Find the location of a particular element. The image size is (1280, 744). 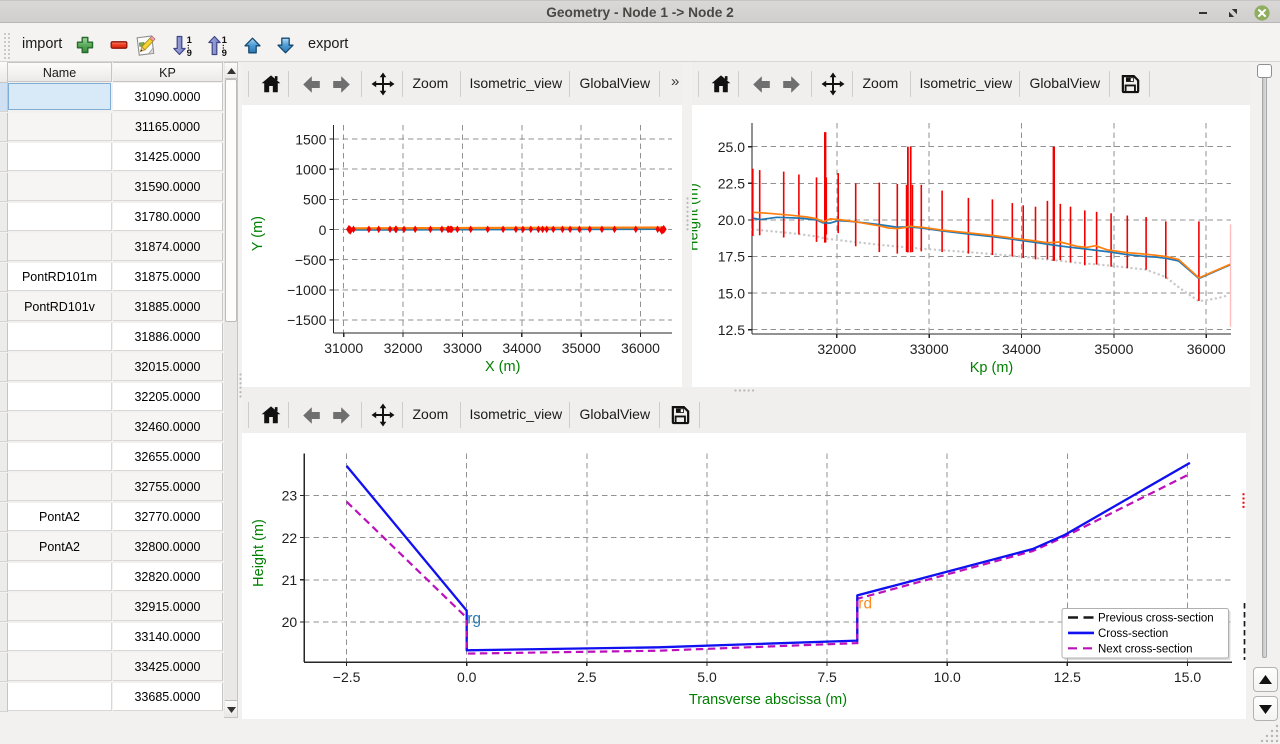

svg-text: −500 is located at coordinates (311, 260).